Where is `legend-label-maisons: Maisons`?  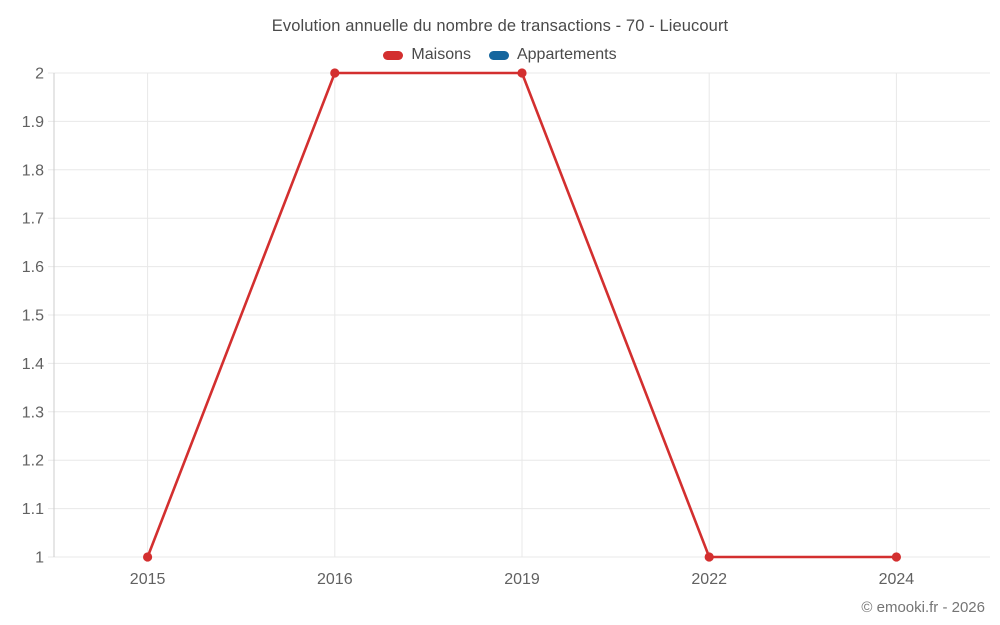
legend-label-maisons: Maisons is located at coordinates (441, 54).